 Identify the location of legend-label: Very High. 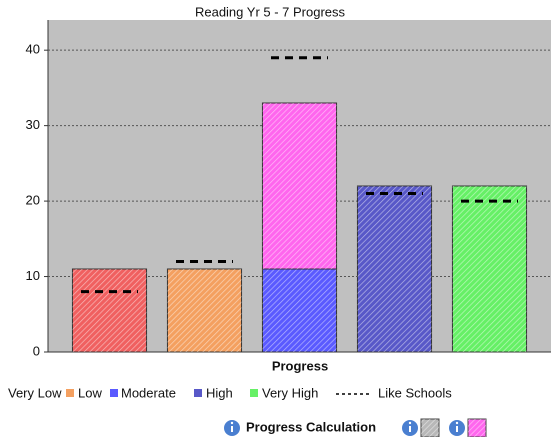
(290, 392).